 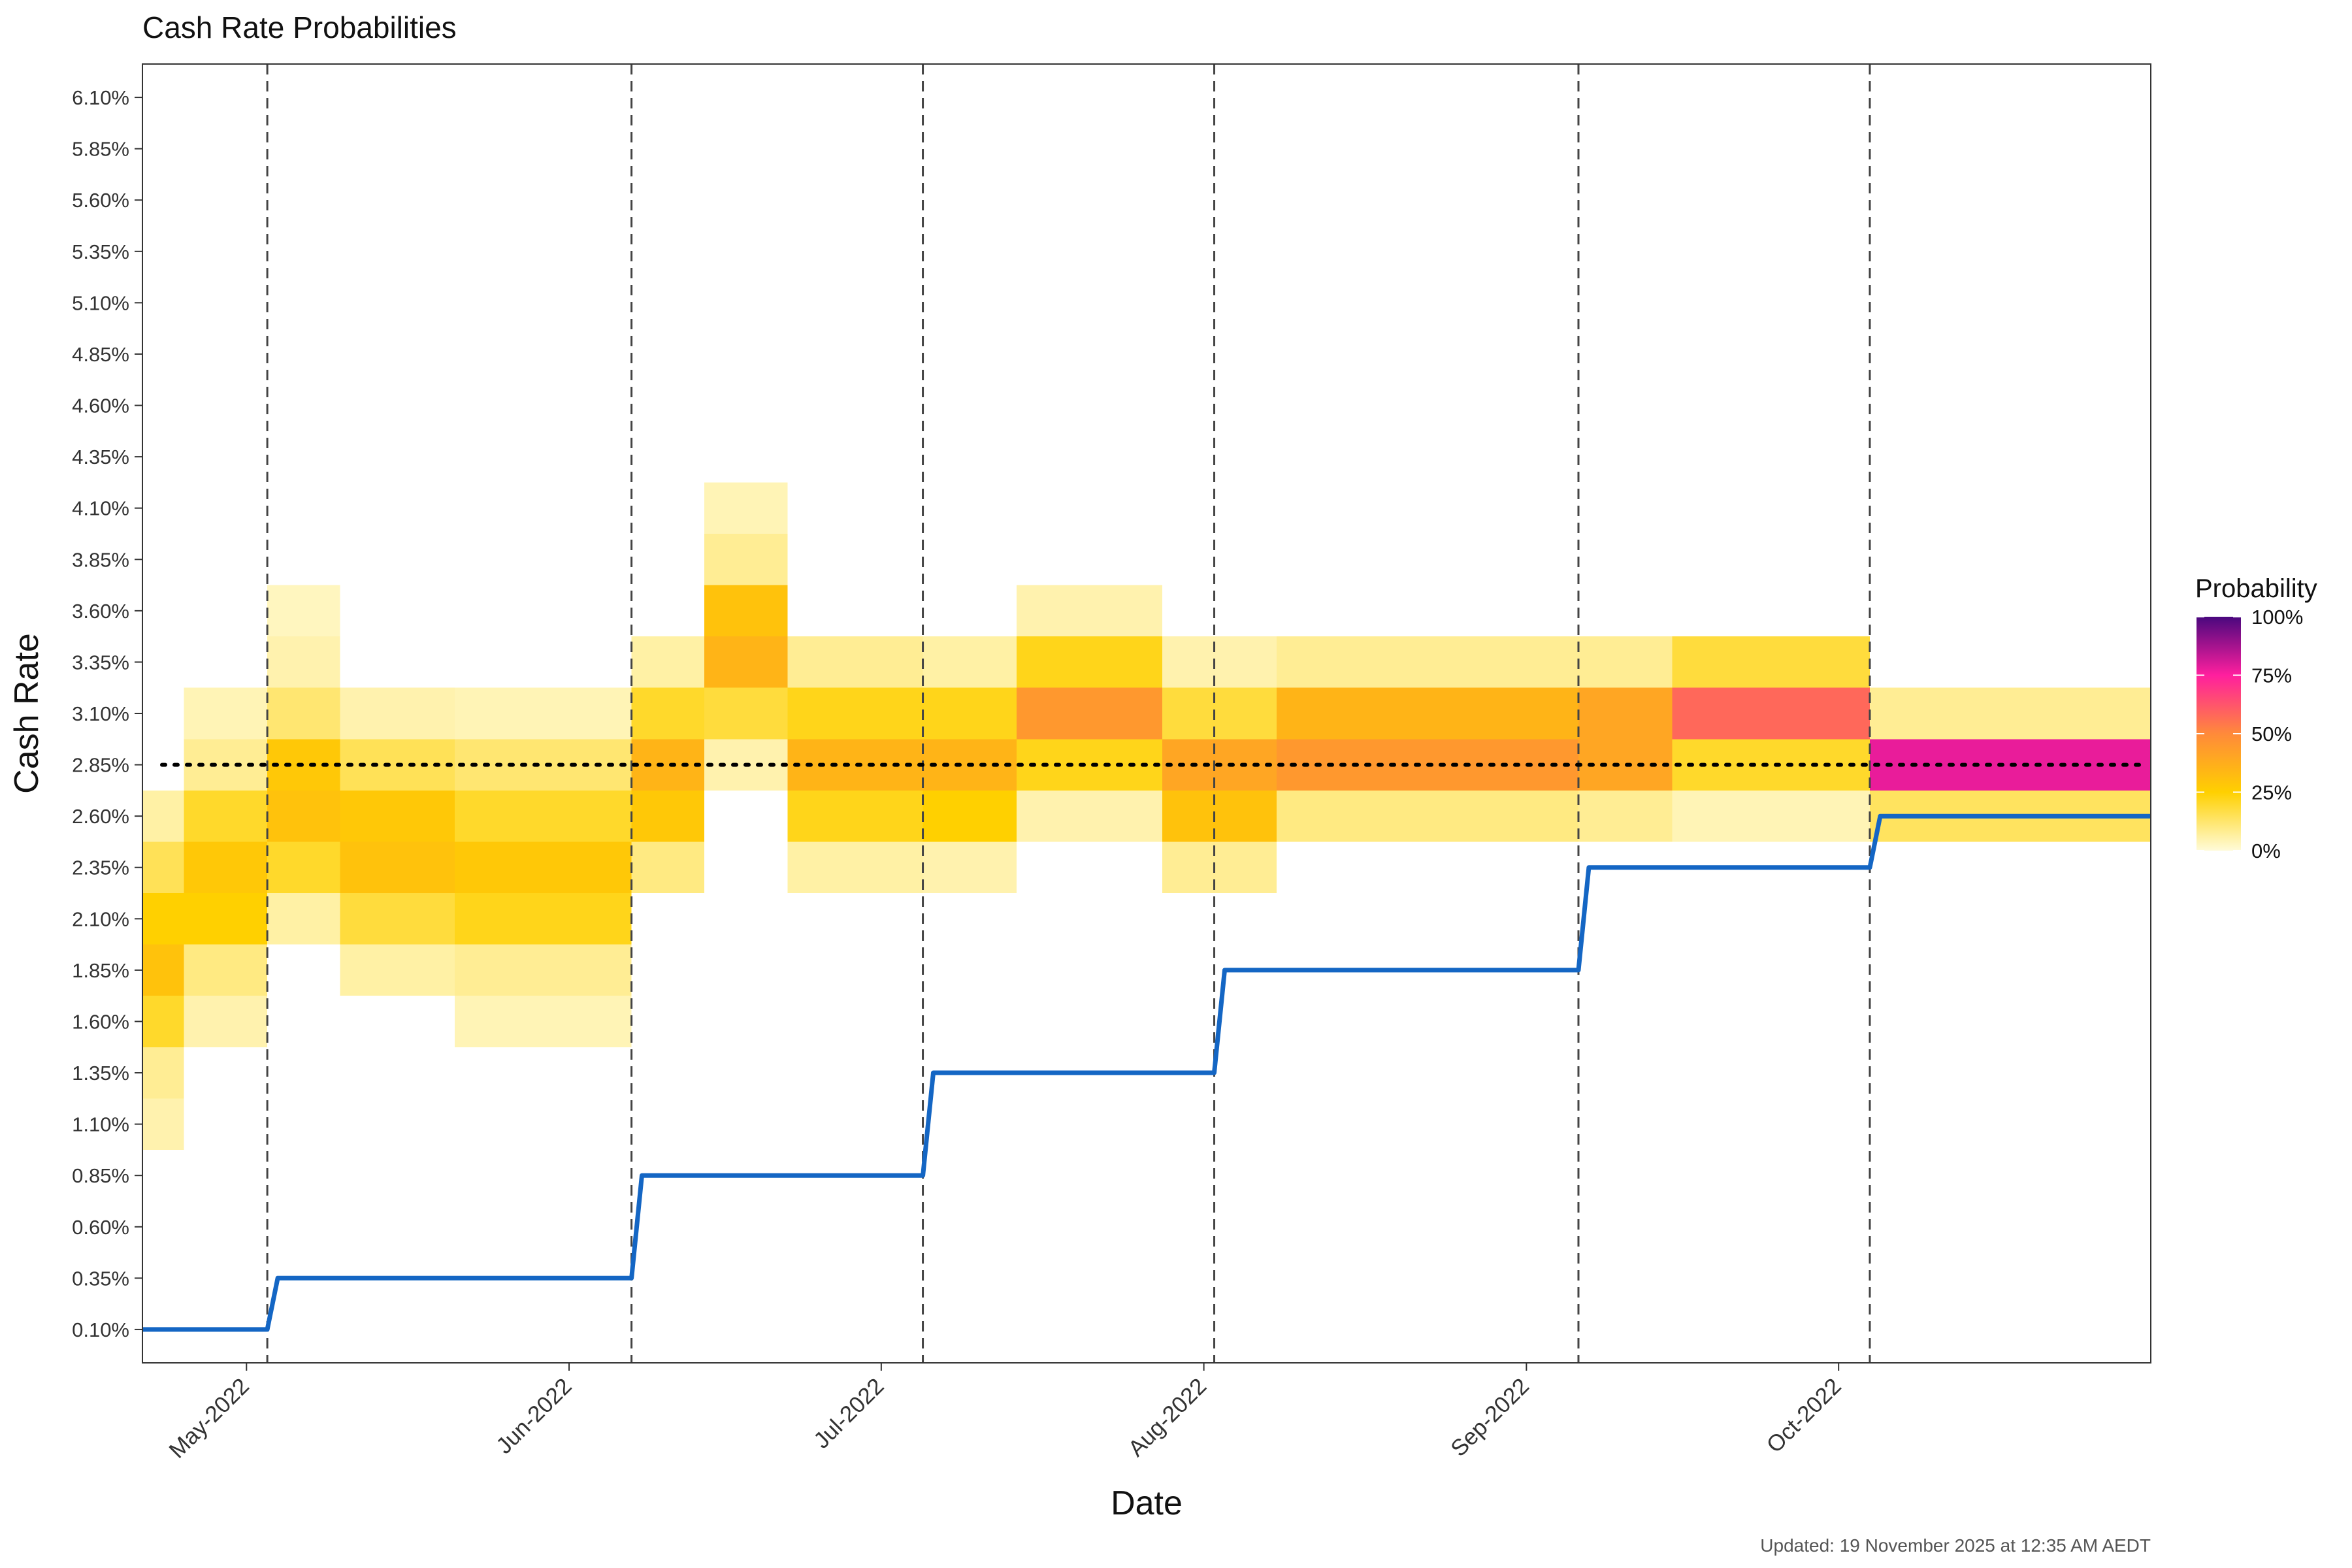 What do you see at coordinates (100, 970) in the screenshot?
I see `y-tick-label: 1.85%` at bounding box center [100, 970].